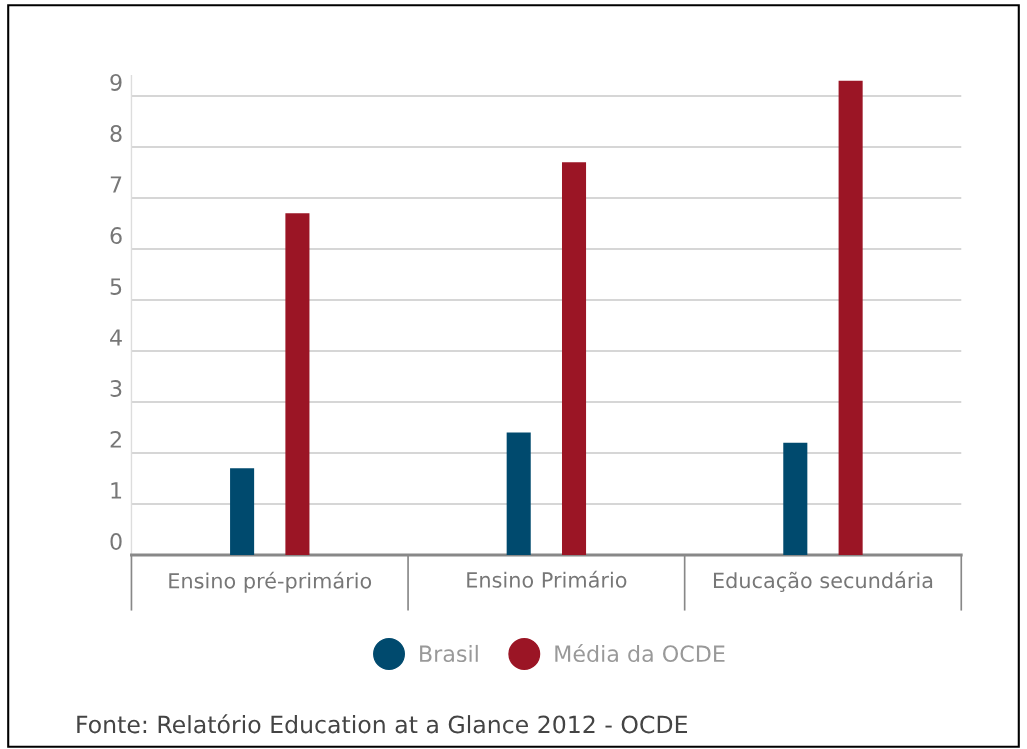 This screenshot has width=1027, height=749. Describe the element at coordinates (270, 582) in the screenshot. I see `x-tick-label: Ensino pré-primário` at that location.